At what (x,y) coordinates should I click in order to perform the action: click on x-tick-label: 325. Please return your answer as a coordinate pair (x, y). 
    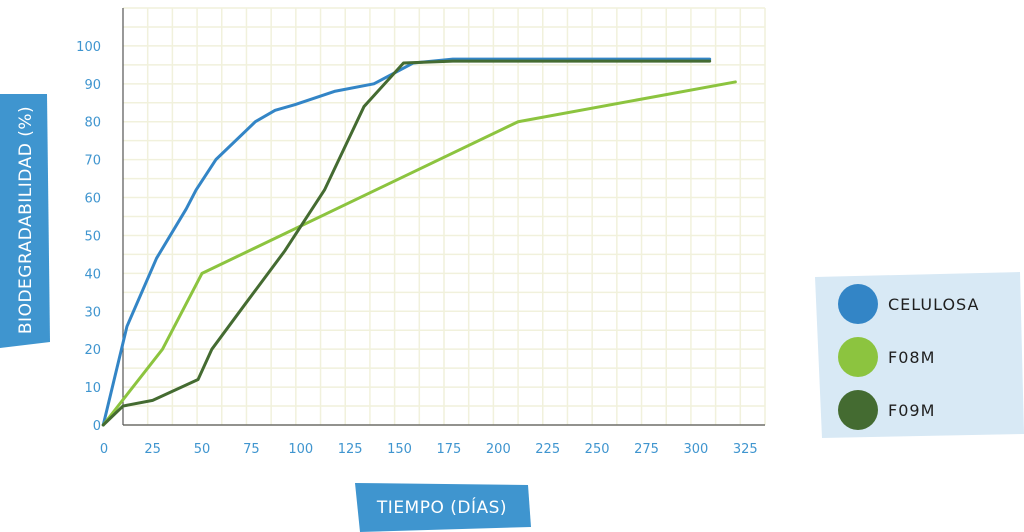
    Looking at the image, I should click on (745, 449).